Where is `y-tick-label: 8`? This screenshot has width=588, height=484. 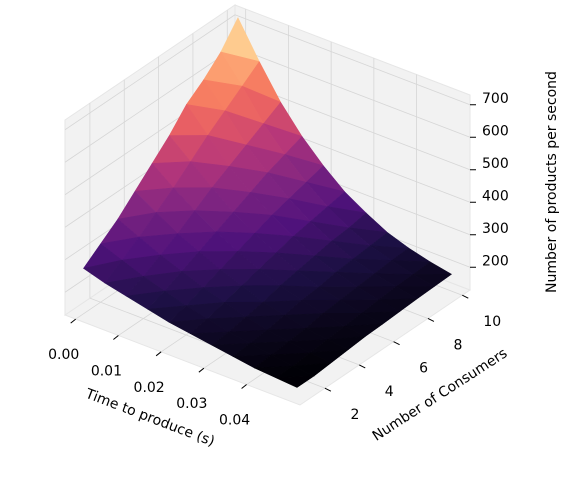
y-tick-label: 8 is located at coordinates (457, 345).